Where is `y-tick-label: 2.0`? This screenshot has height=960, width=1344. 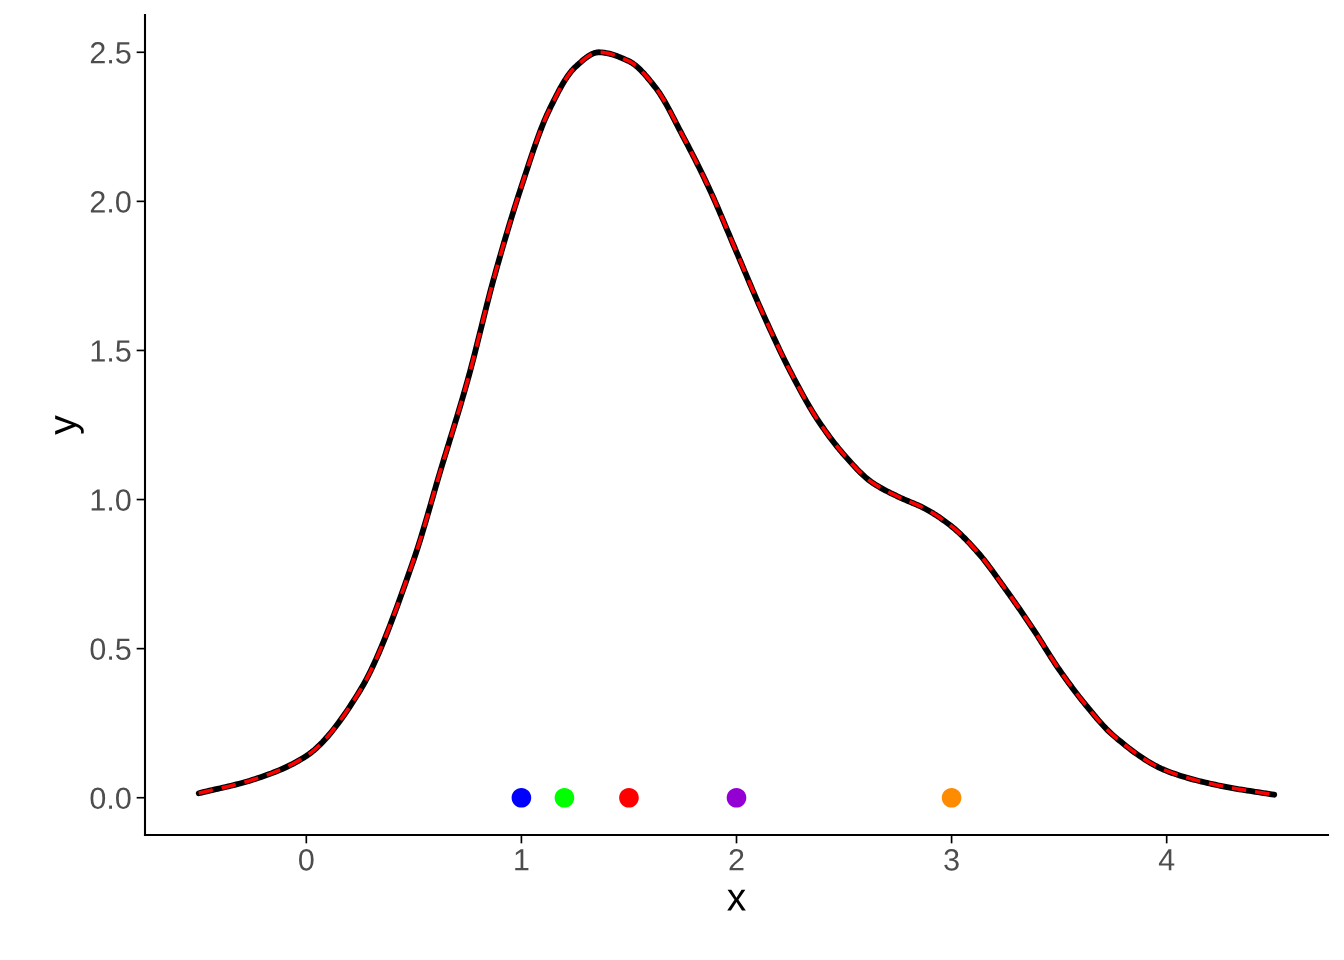
y-tick-label: 2.0 is located at coordinates (110, 202).